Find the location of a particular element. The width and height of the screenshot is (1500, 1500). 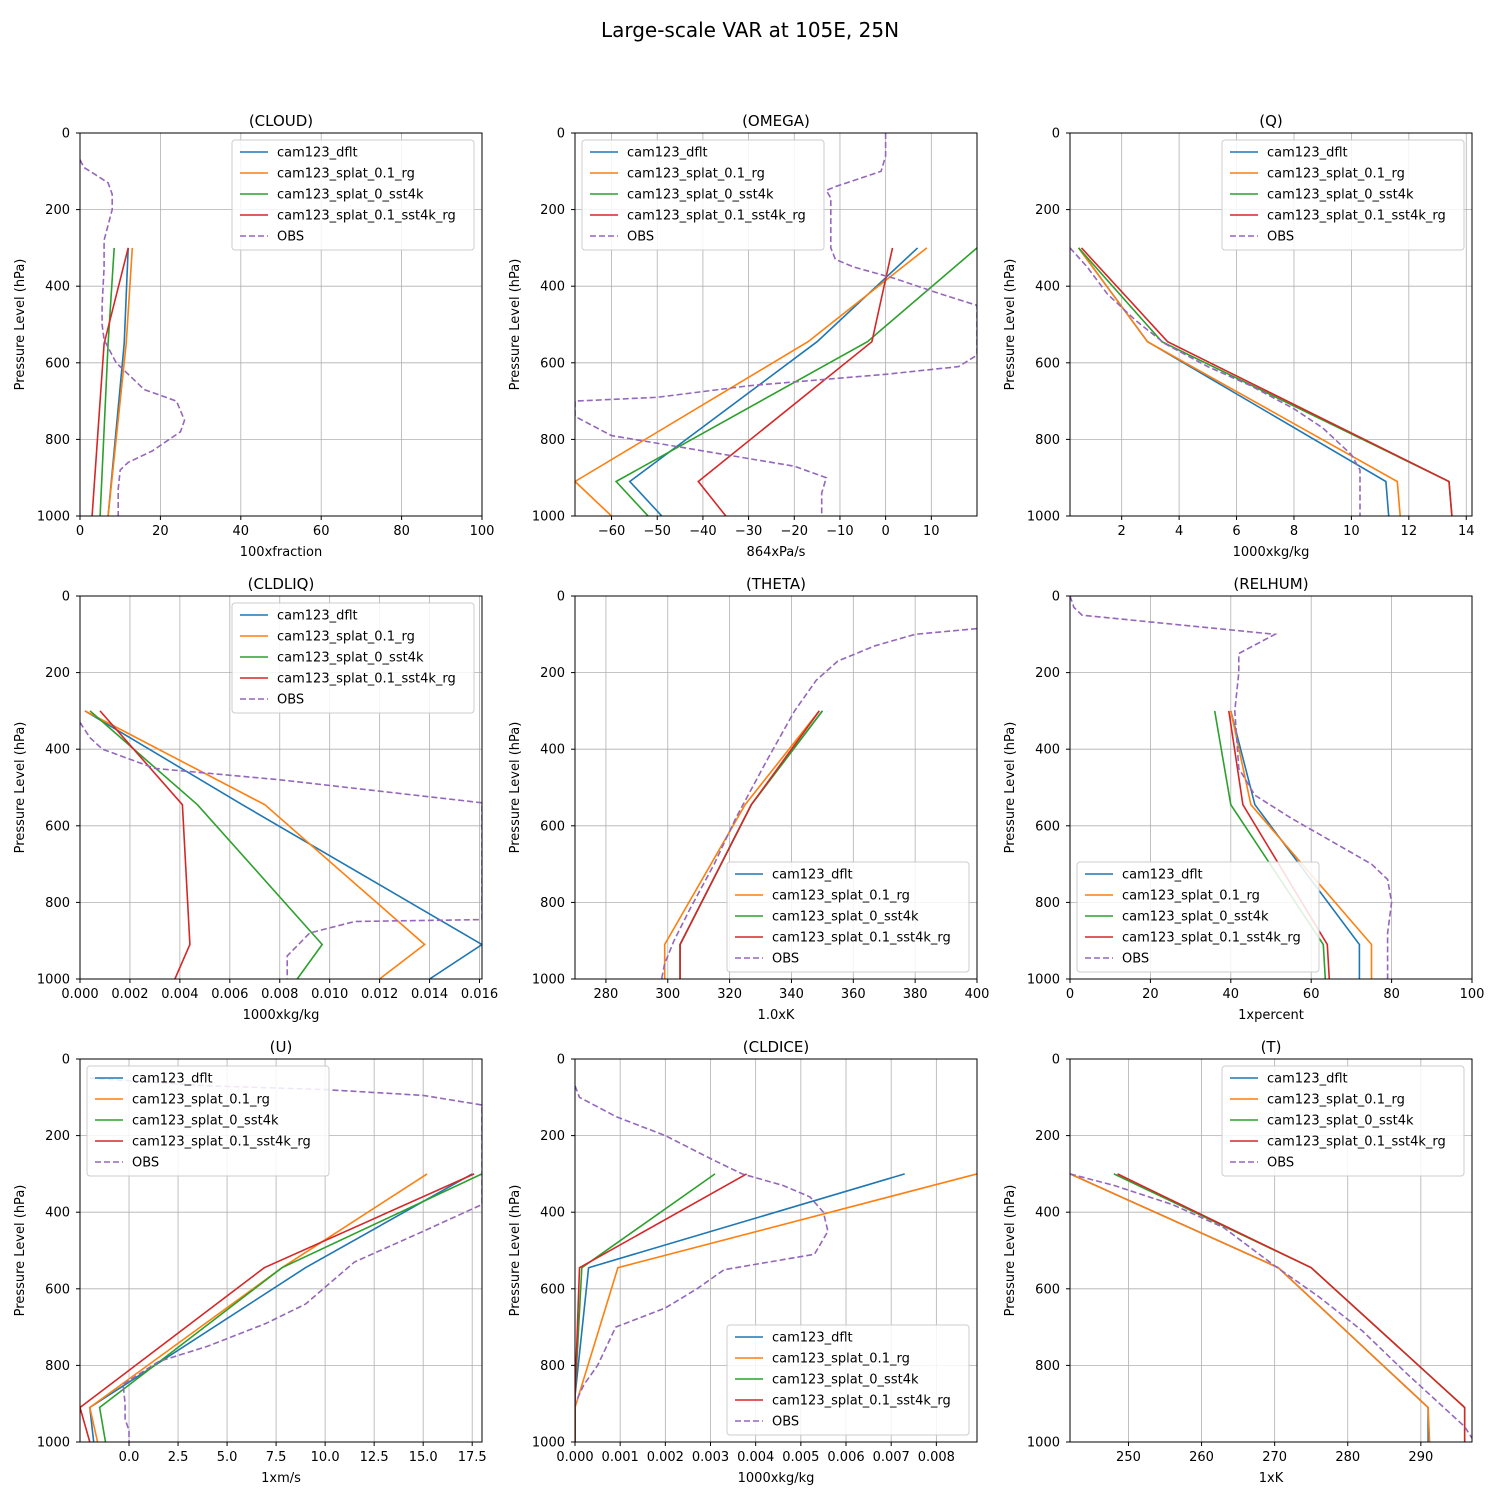

series-line-OBS is located at coordinates (133, 337).